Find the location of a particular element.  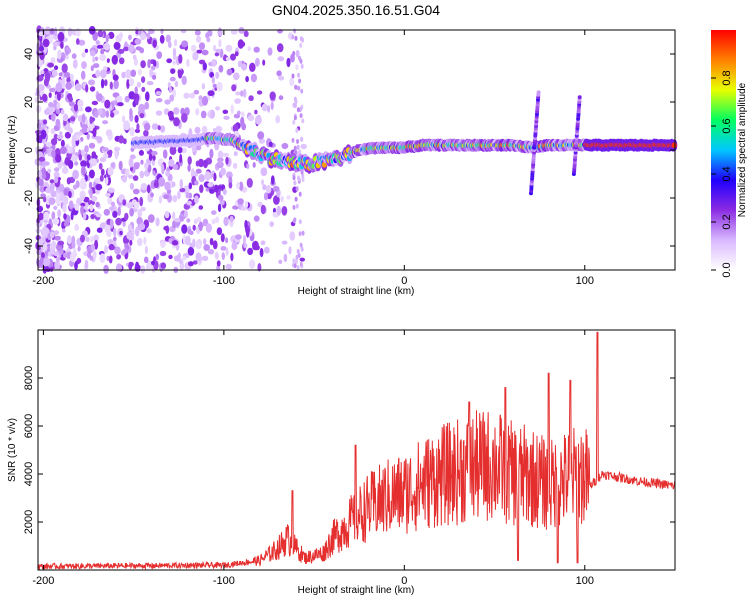

ridge-cell is located at coordinates (674, 145).